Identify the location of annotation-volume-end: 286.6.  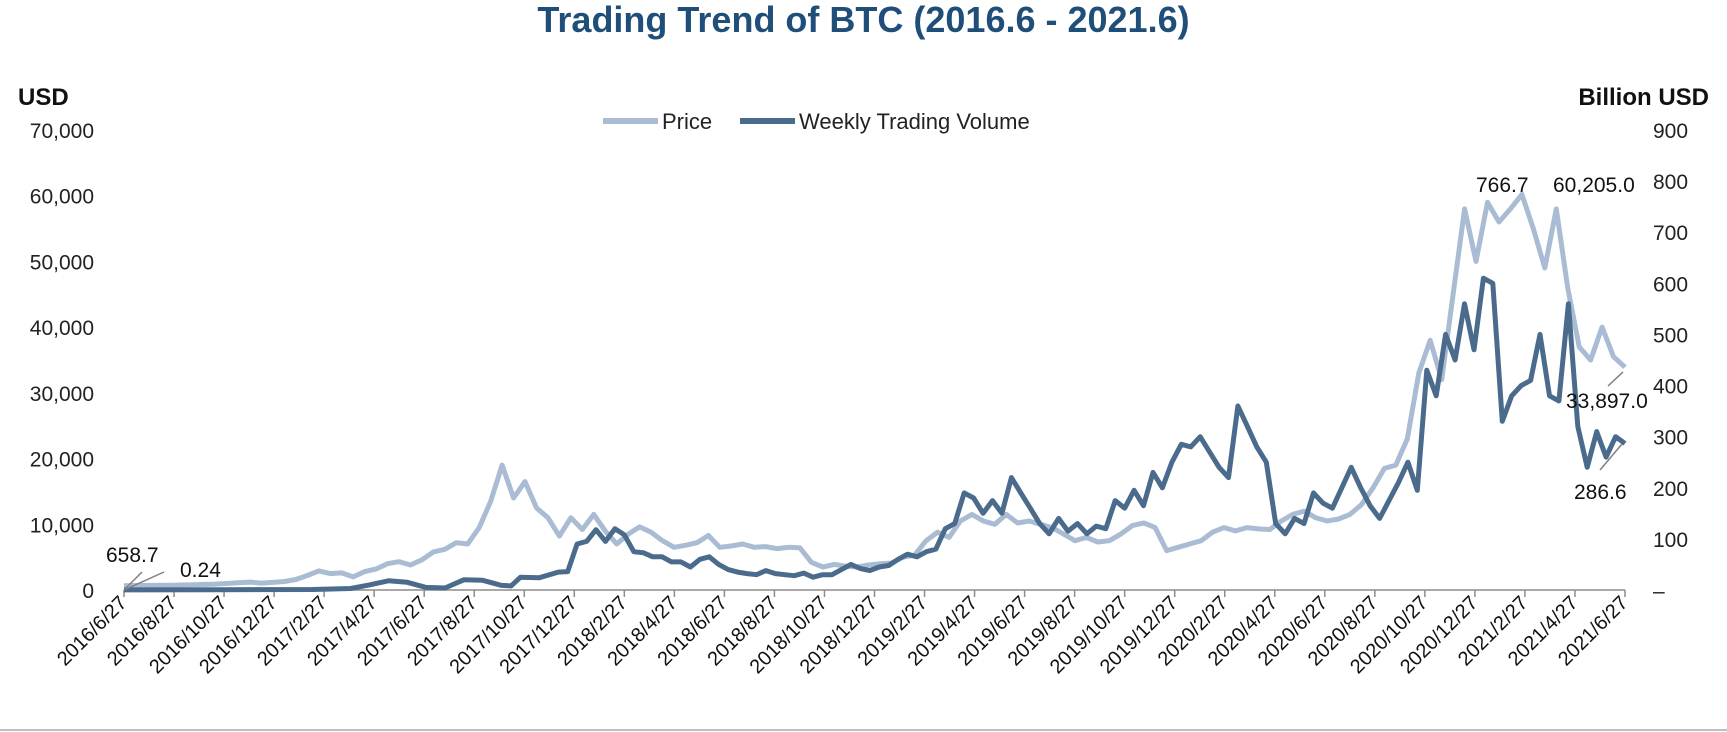
(1600, 492).